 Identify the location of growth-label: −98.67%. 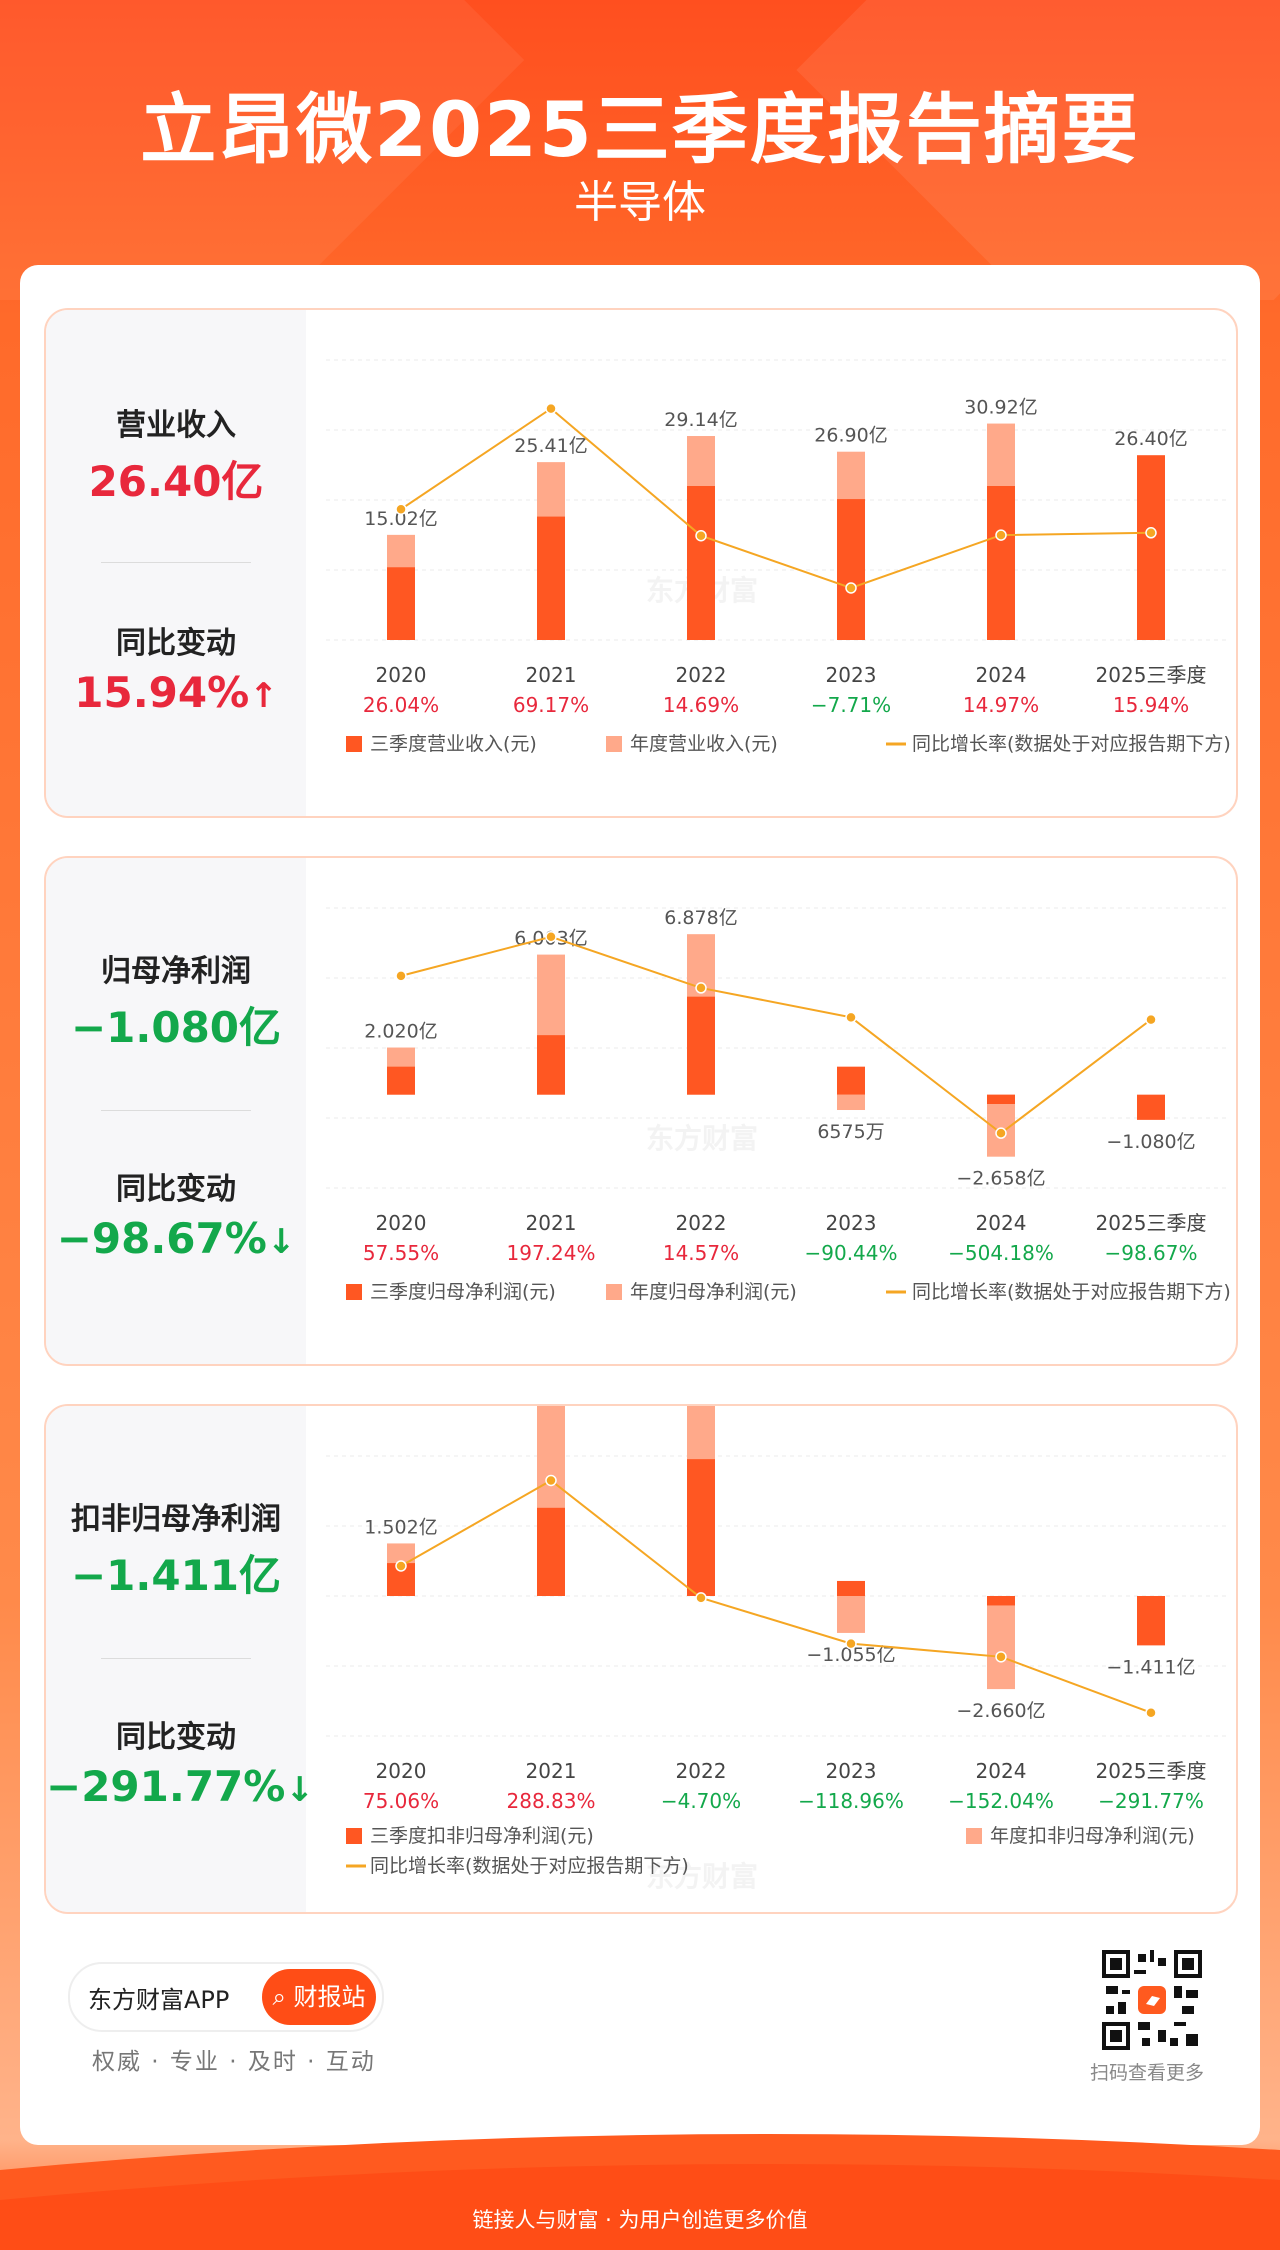
(1150, 1253).